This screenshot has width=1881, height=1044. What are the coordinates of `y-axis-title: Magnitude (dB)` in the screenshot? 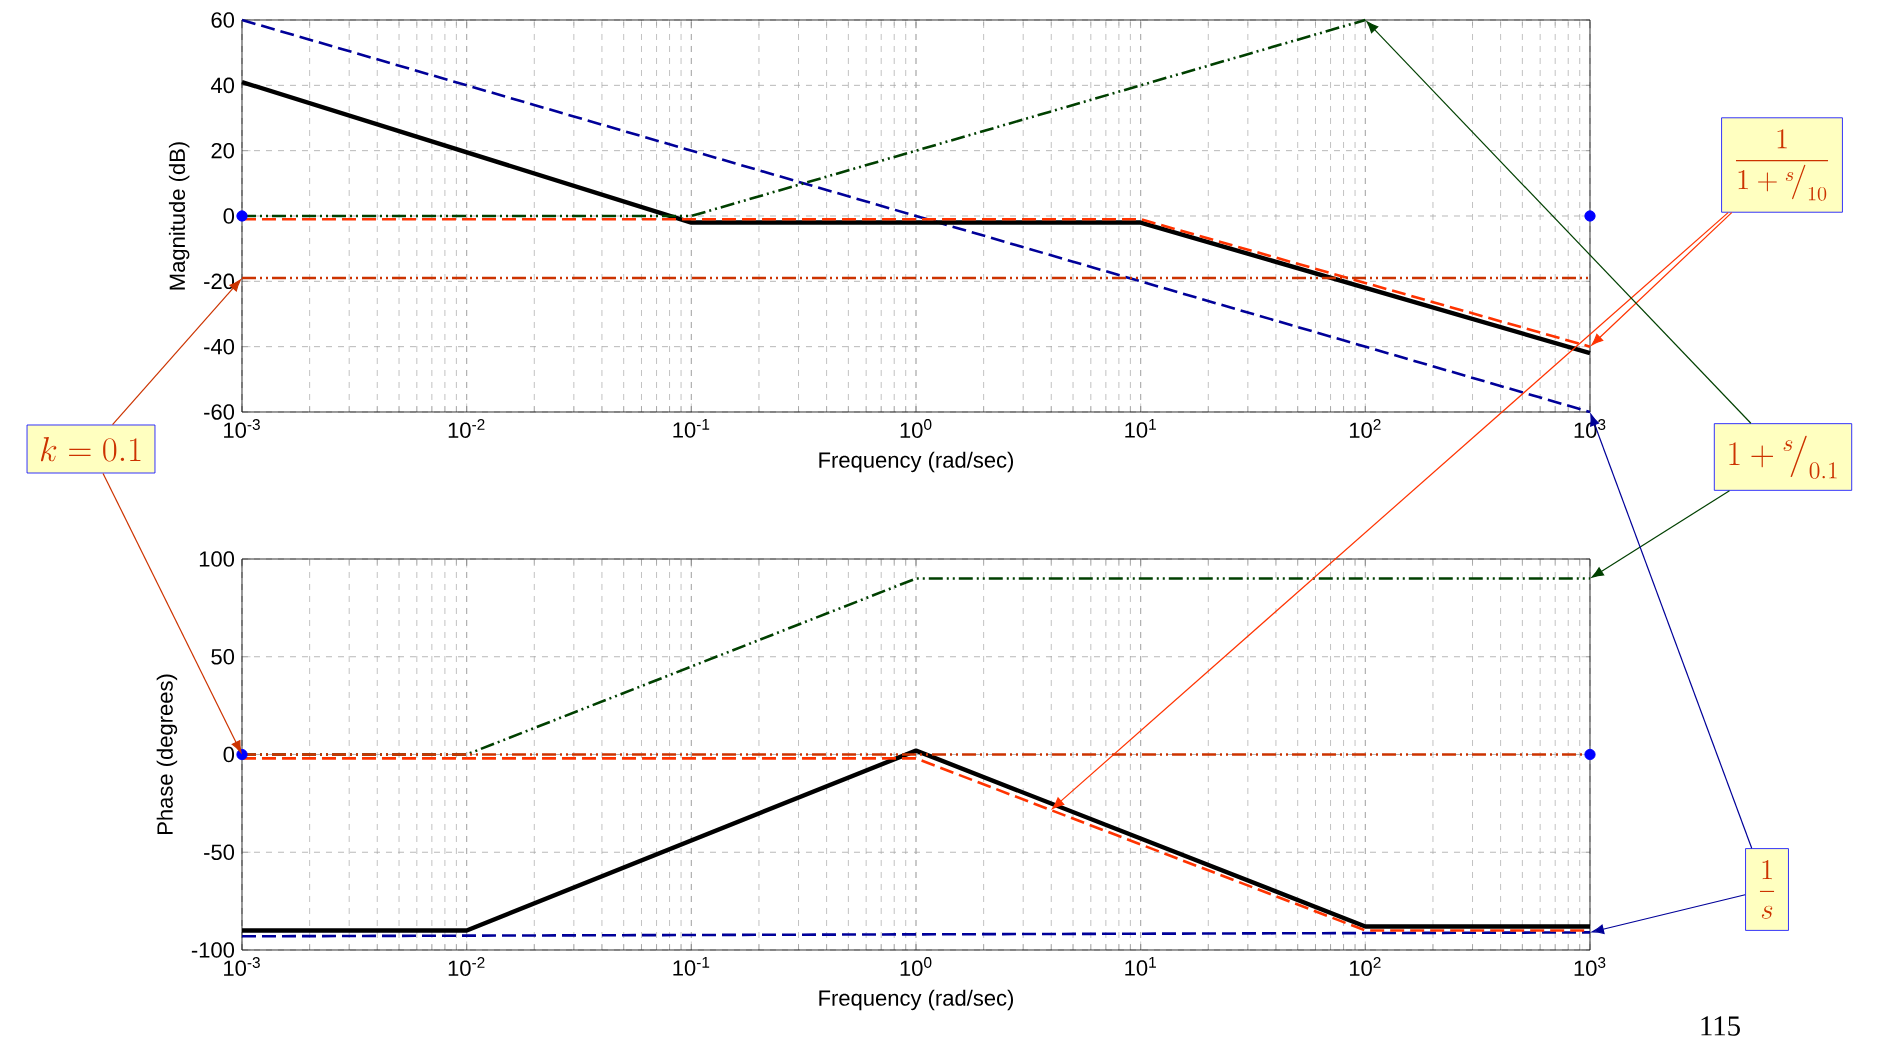 It's located at (179, 216).